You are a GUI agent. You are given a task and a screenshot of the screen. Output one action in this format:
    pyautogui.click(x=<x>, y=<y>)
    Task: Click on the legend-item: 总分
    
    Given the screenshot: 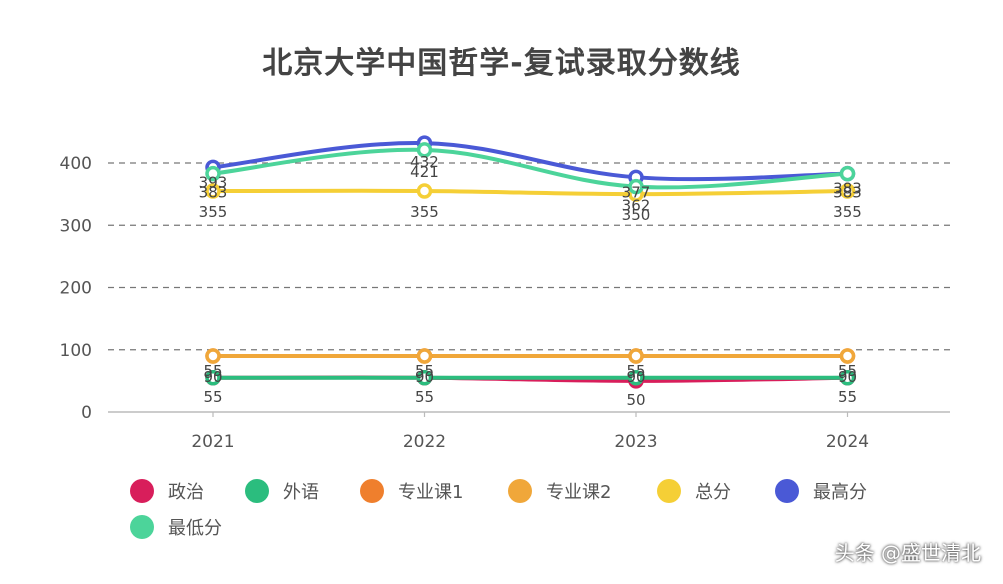 What is the action you would take?
    pyautogui.click(x=694, y=491)
    